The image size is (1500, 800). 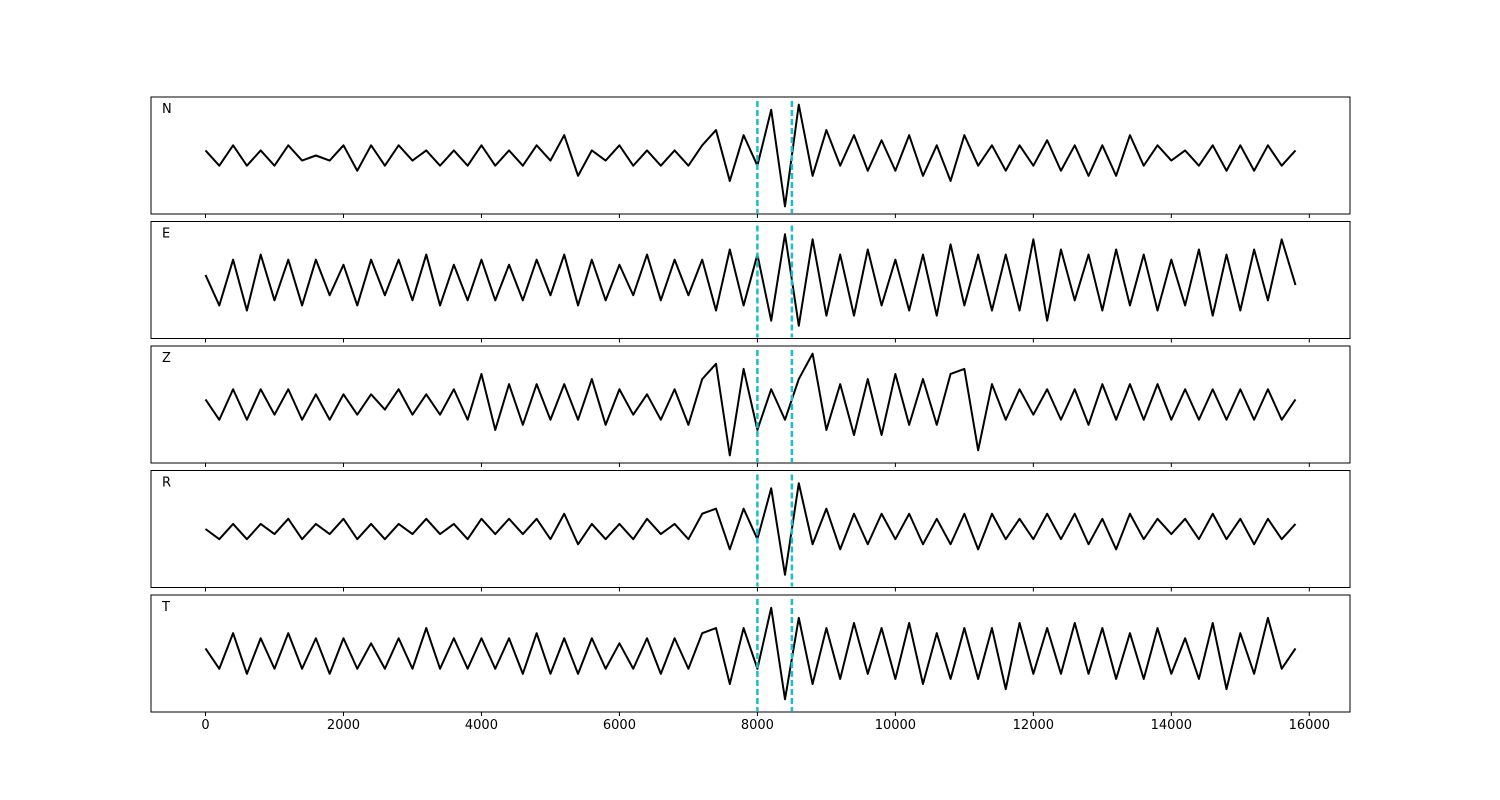 I want to click on x-tick-label: 8000, so click(x=757, y=725).